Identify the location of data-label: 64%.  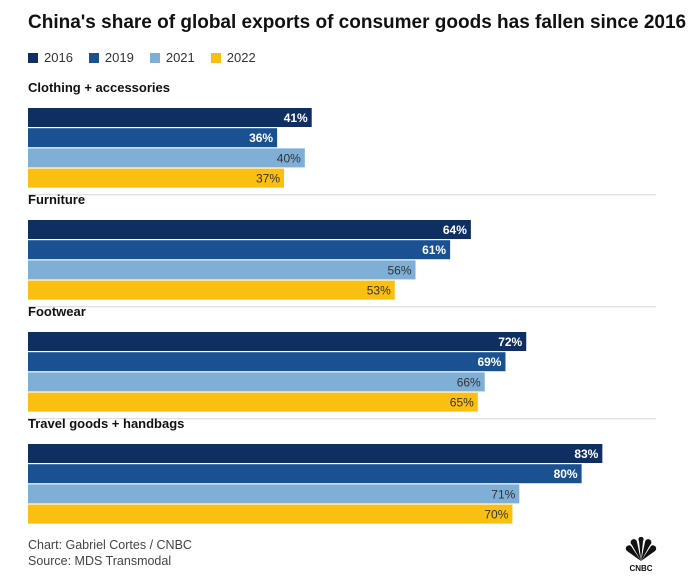
(455, 230).